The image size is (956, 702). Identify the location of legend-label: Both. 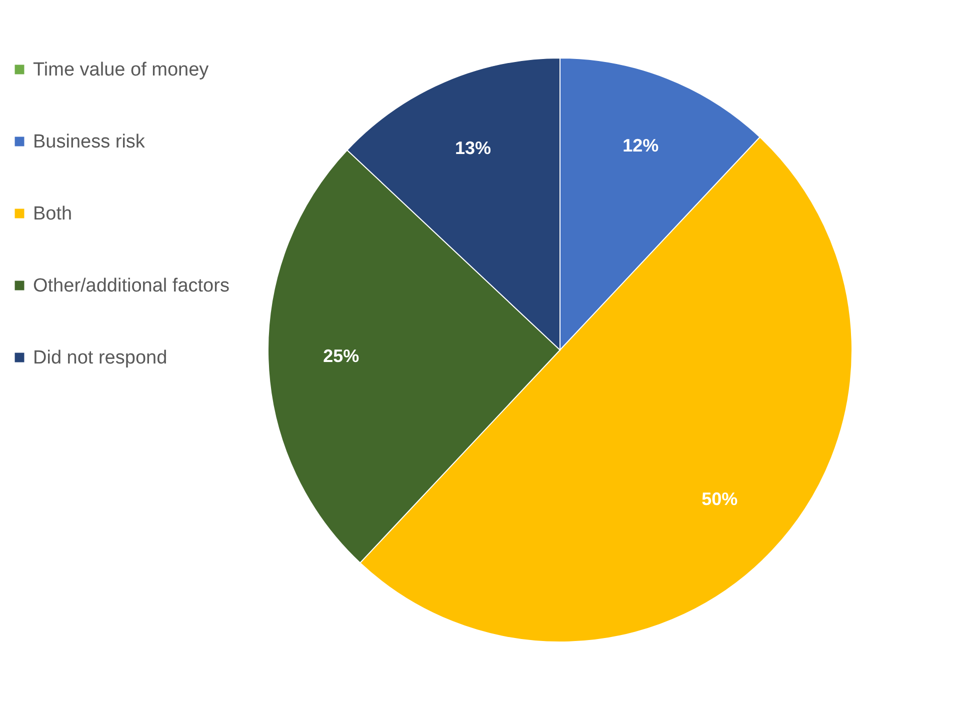
(52, 214).